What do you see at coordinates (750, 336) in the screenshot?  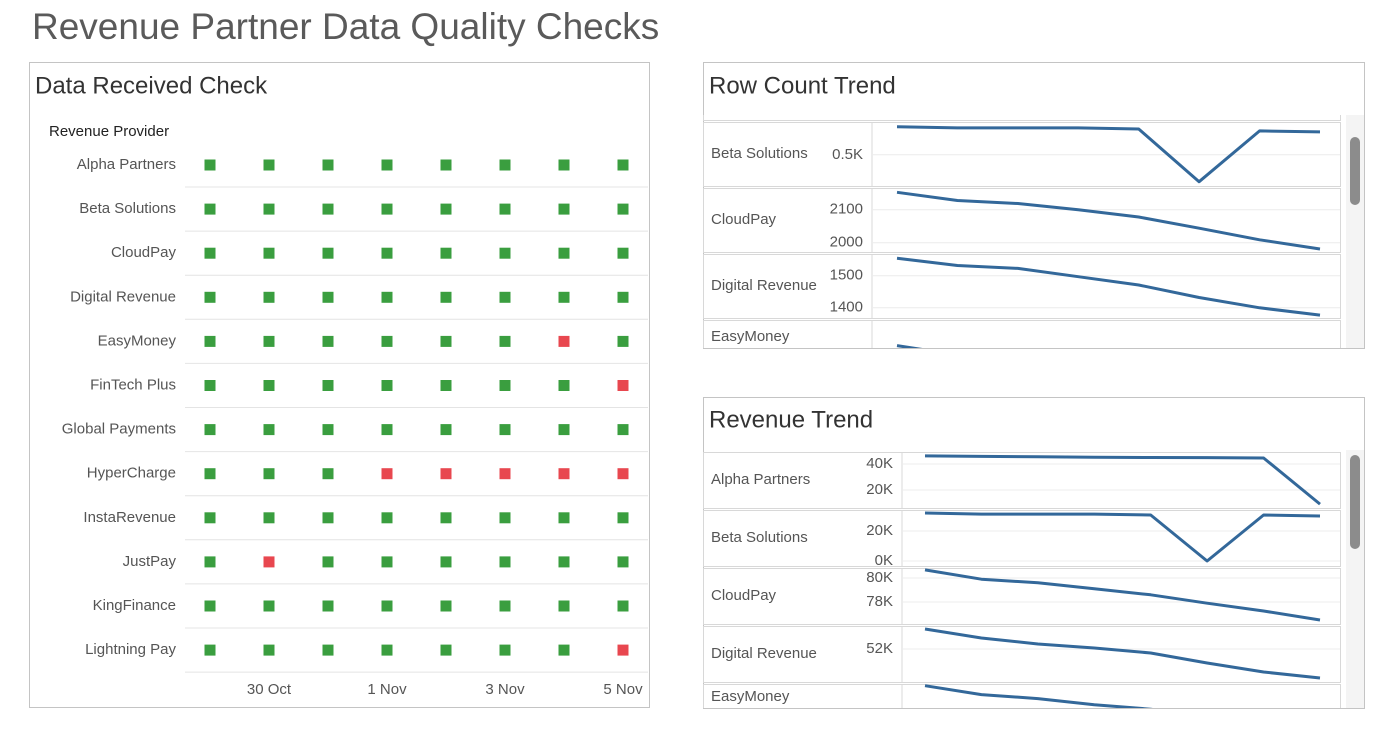 I see `row-label: EasyMoney` at bounding box center [750, 336].